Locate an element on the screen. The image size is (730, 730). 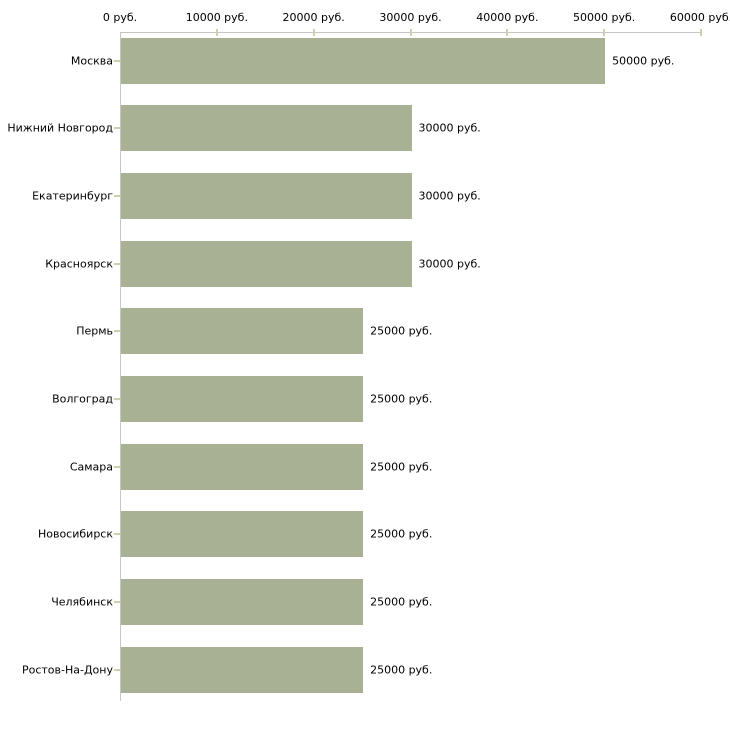
y-axis-line is located at coordinates (120, 366).